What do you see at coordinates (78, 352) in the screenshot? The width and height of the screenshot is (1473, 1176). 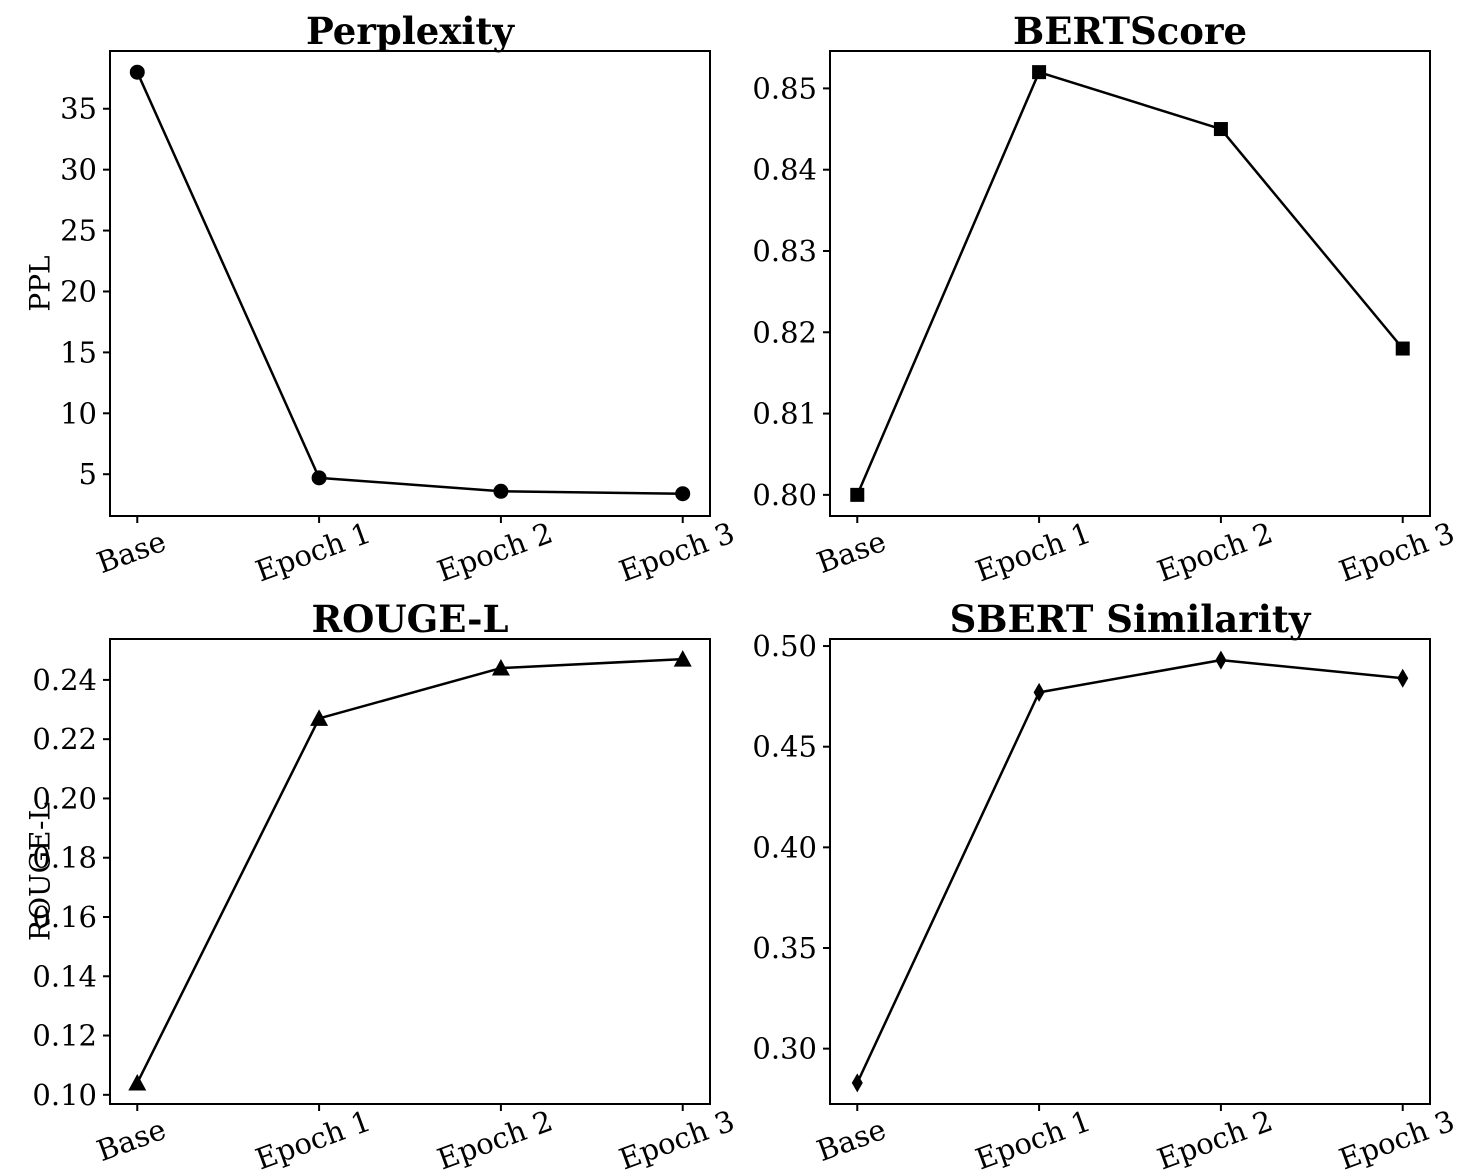 I see `y-tick-label: 15` at bounding box center [78, 352].